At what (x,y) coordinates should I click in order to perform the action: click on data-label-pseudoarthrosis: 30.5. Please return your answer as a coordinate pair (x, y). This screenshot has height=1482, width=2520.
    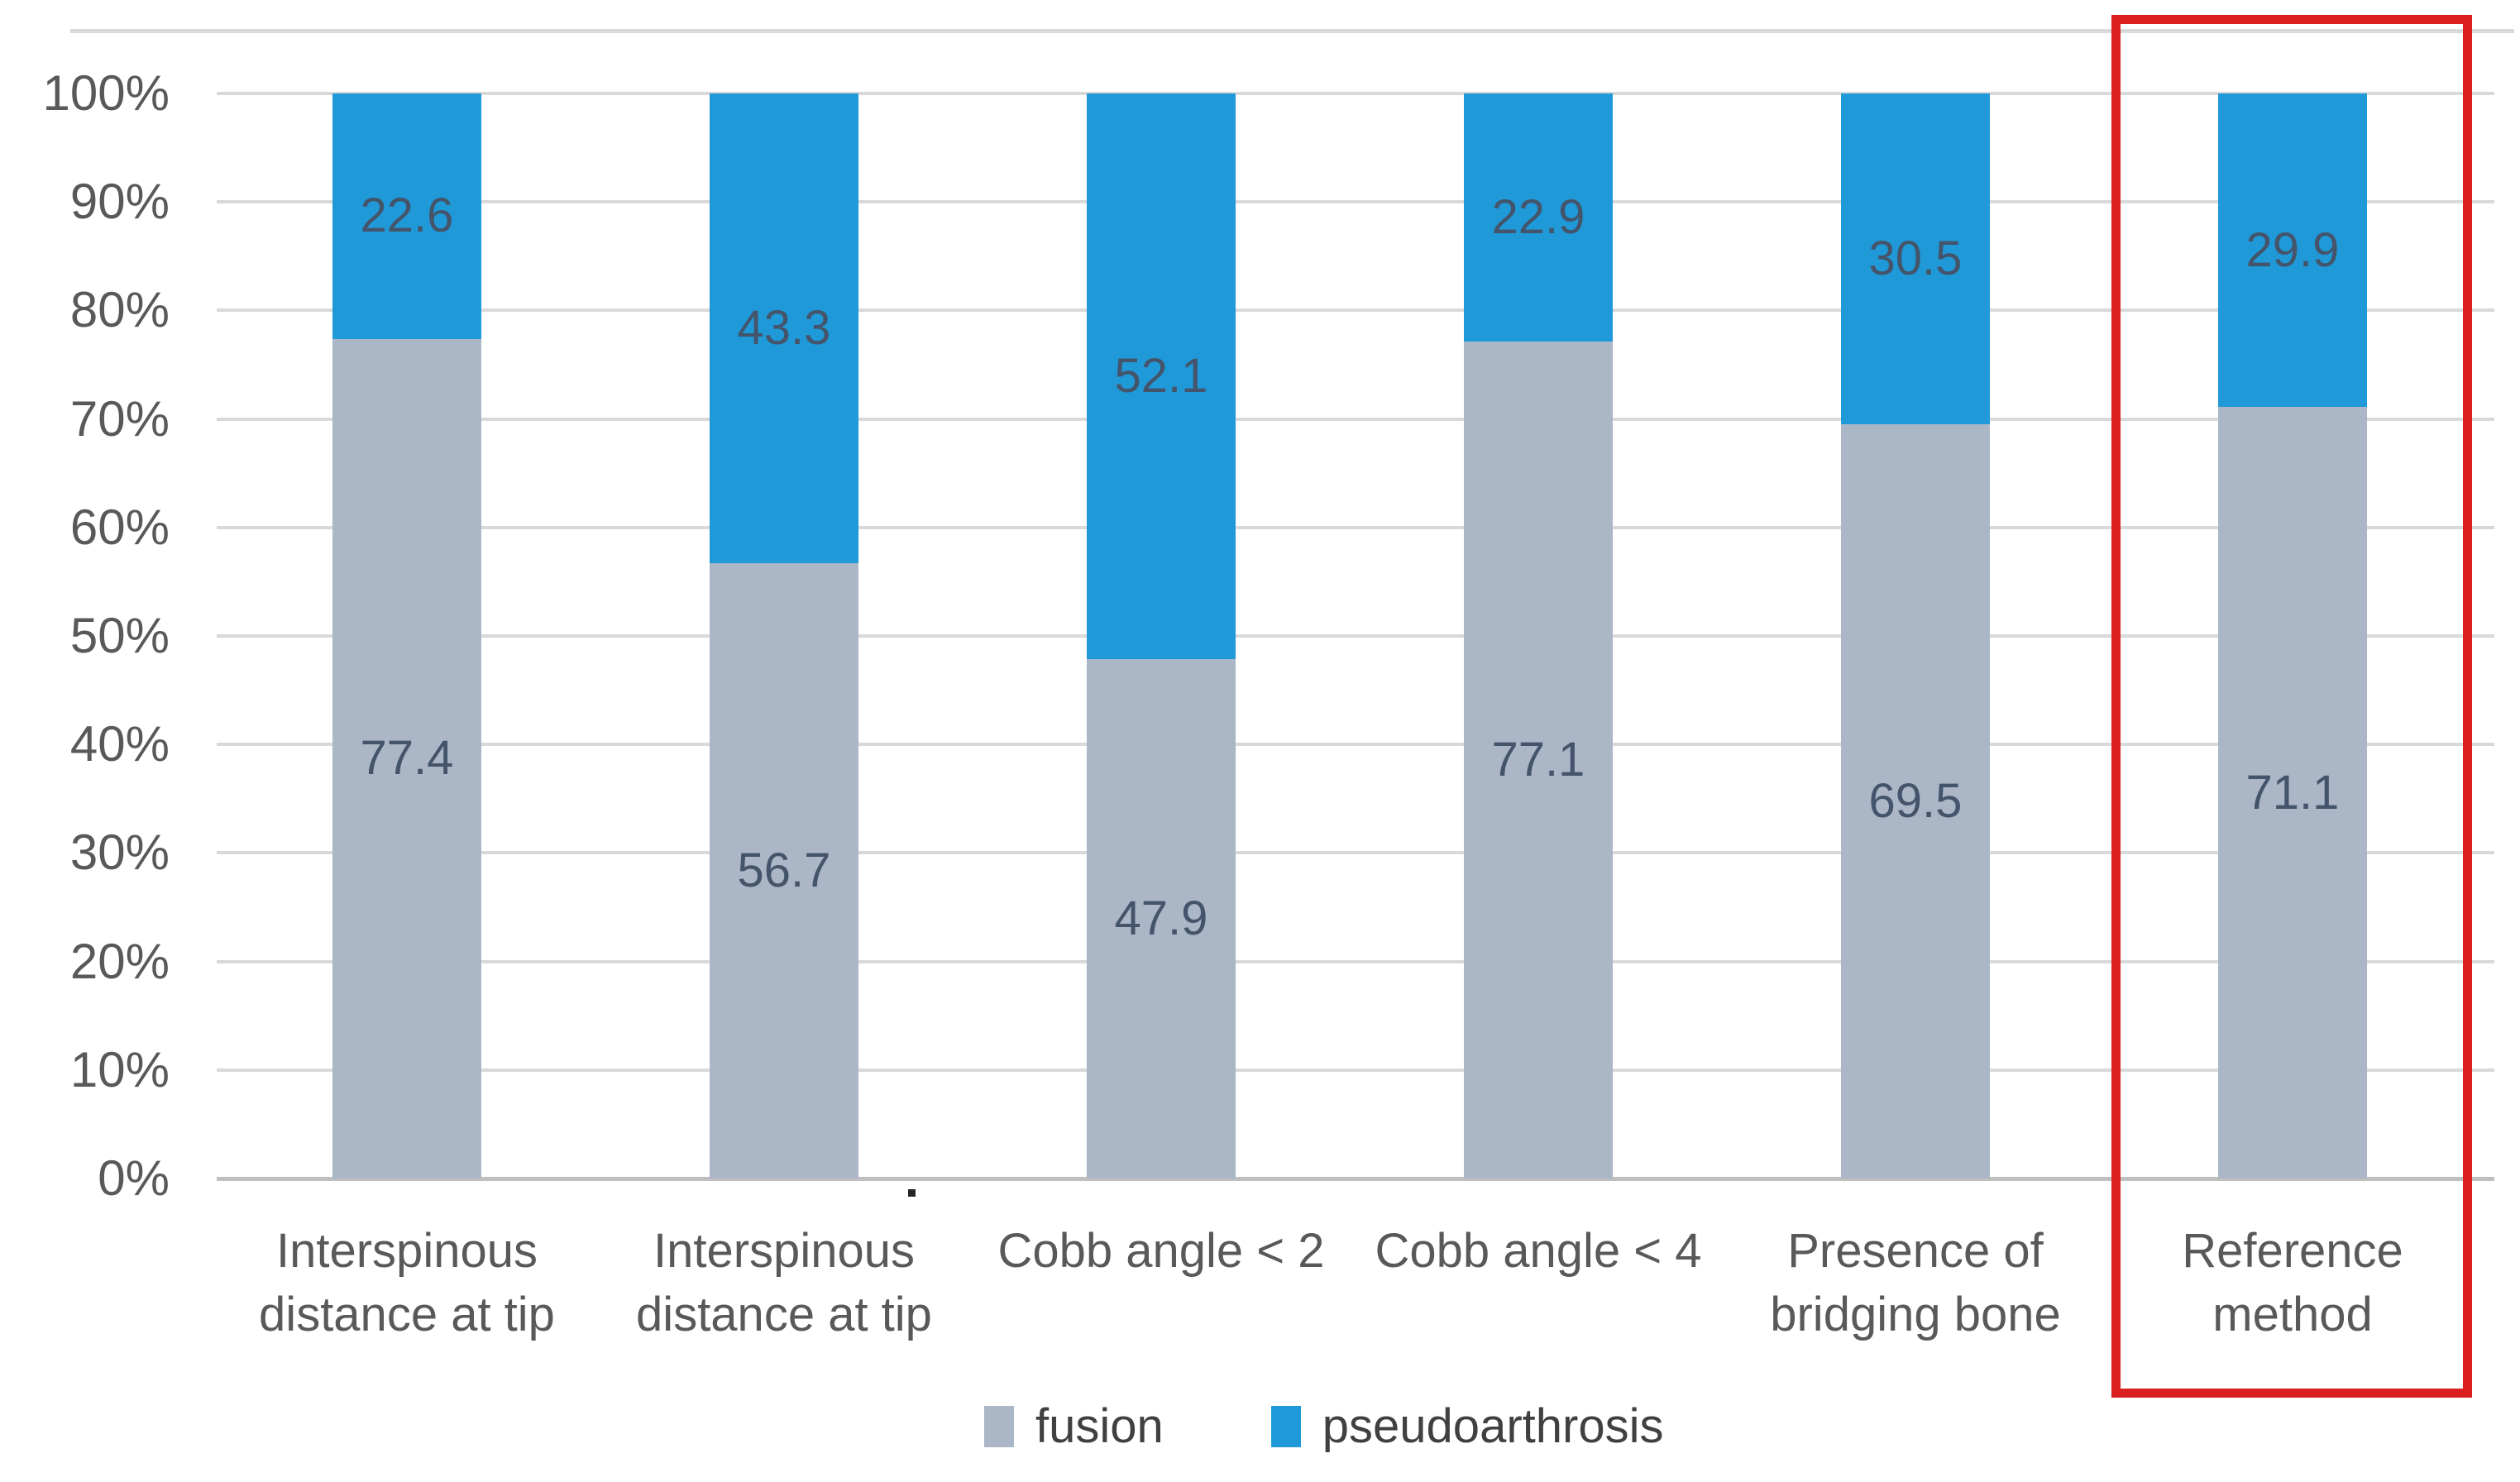
    Looking at the image, I should click on (1915, 259).